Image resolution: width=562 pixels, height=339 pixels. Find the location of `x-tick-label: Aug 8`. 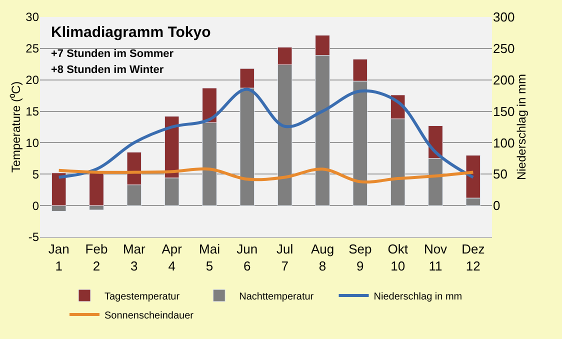

x-tick-label: Aug 8 is located at coordinates (322, 258).